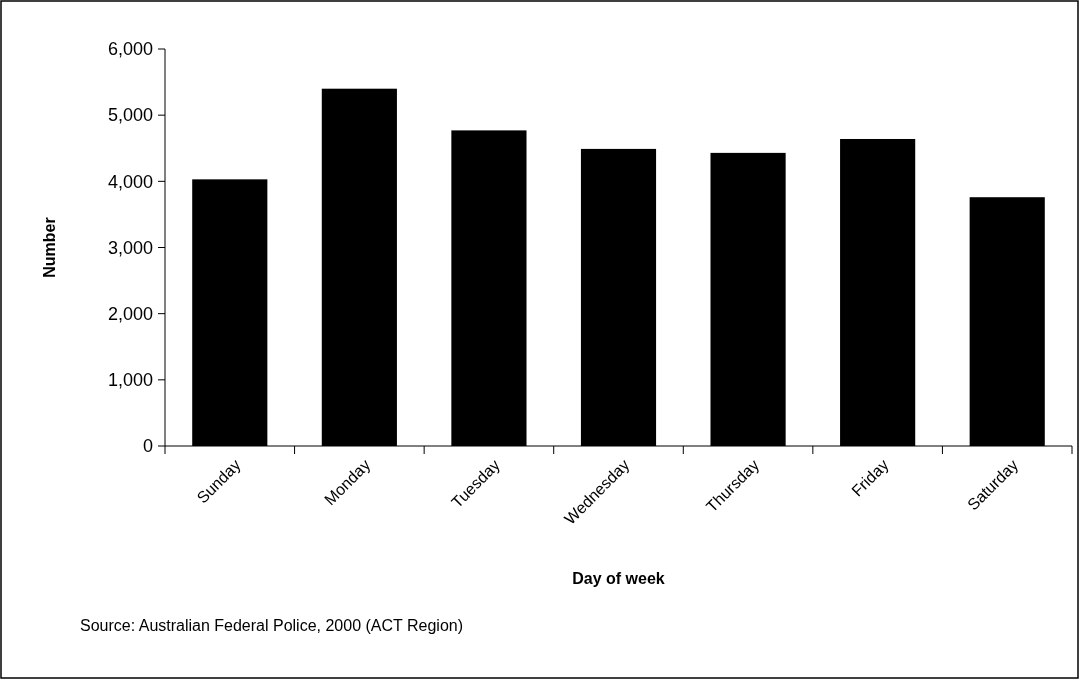  What do you see at coordinates (130, 115) in the screenshot?
I see `y-tick-label: 5,000` at bounding box center [130, 115].